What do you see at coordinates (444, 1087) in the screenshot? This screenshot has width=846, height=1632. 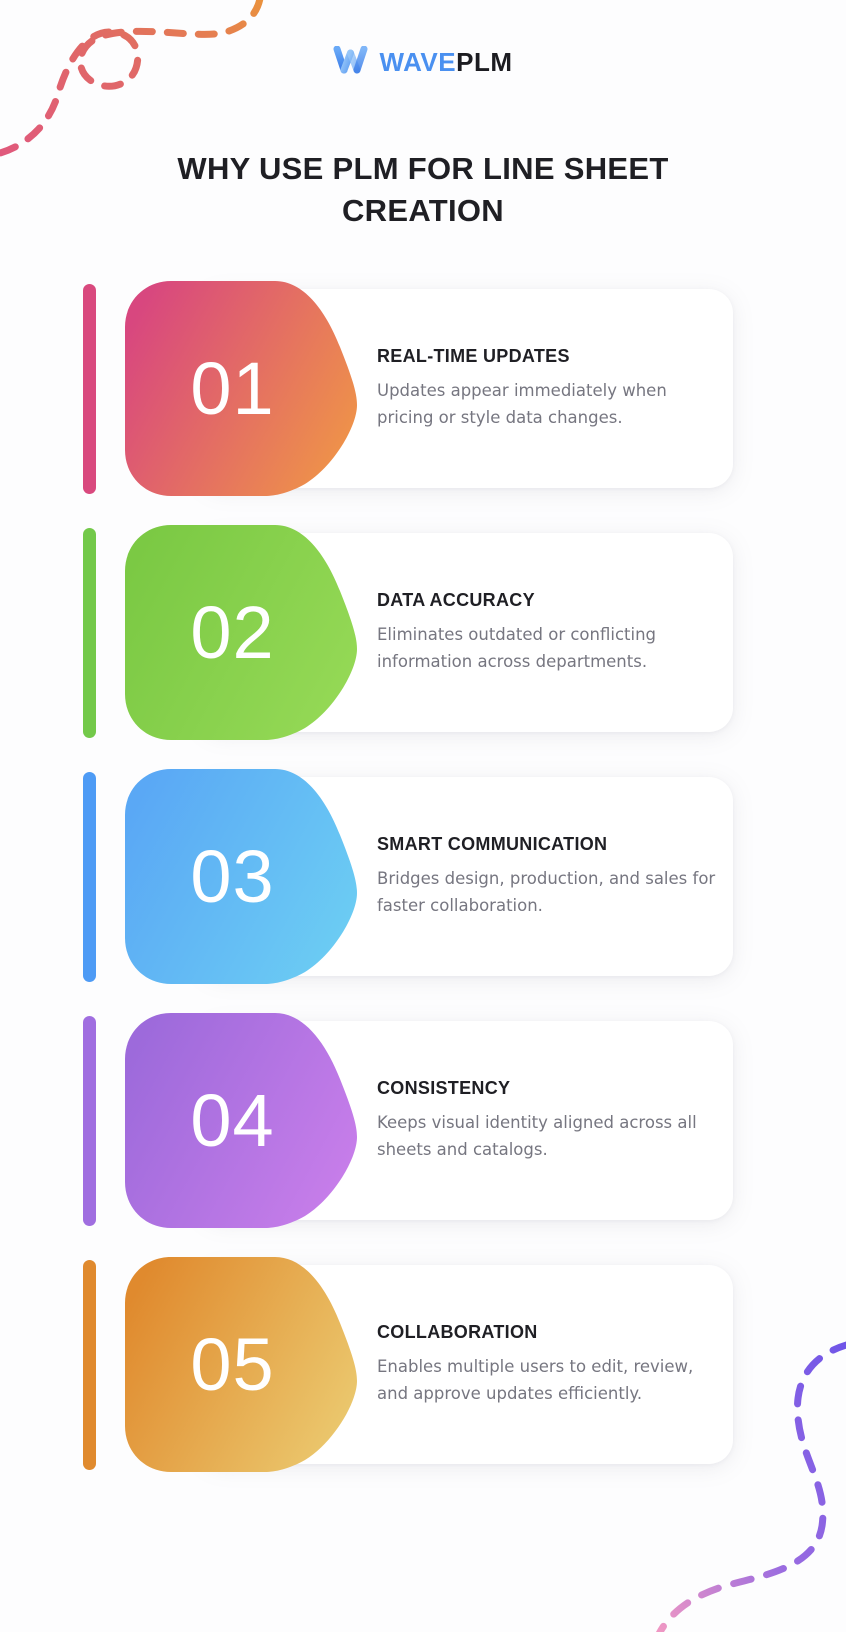 I see `card-heading: CONSISTENCY` at bounding box center [444, 1087].